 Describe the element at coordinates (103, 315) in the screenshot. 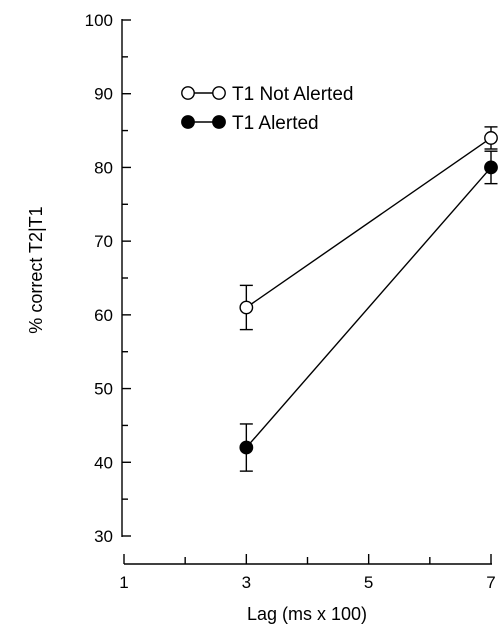

I see `y-tick-label: 60` at that location.